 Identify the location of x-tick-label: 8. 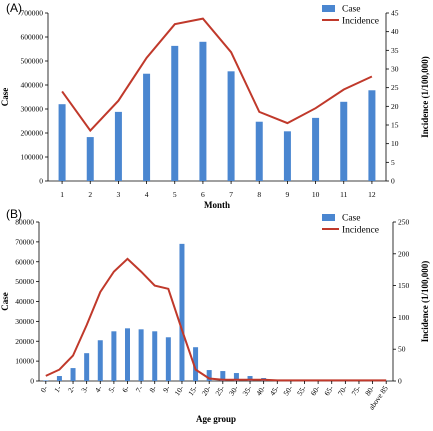
(259, 194).